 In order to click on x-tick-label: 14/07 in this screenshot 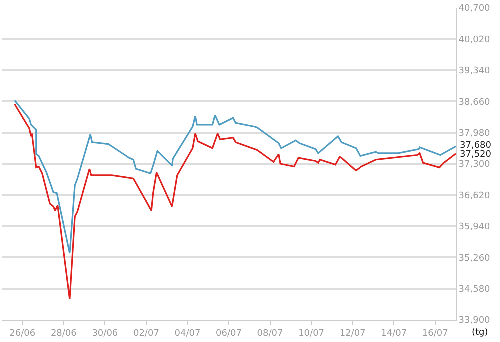, I will do `click(394, 333)`.